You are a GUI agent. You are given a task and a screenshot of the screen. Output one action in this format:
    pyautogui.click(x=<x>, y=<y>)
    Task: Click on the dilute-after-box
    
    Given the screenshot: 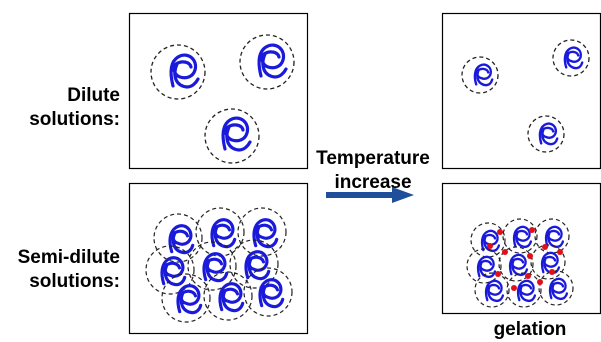 What is the action you would take?
    pyautogui.click(x=521, y=91)
    